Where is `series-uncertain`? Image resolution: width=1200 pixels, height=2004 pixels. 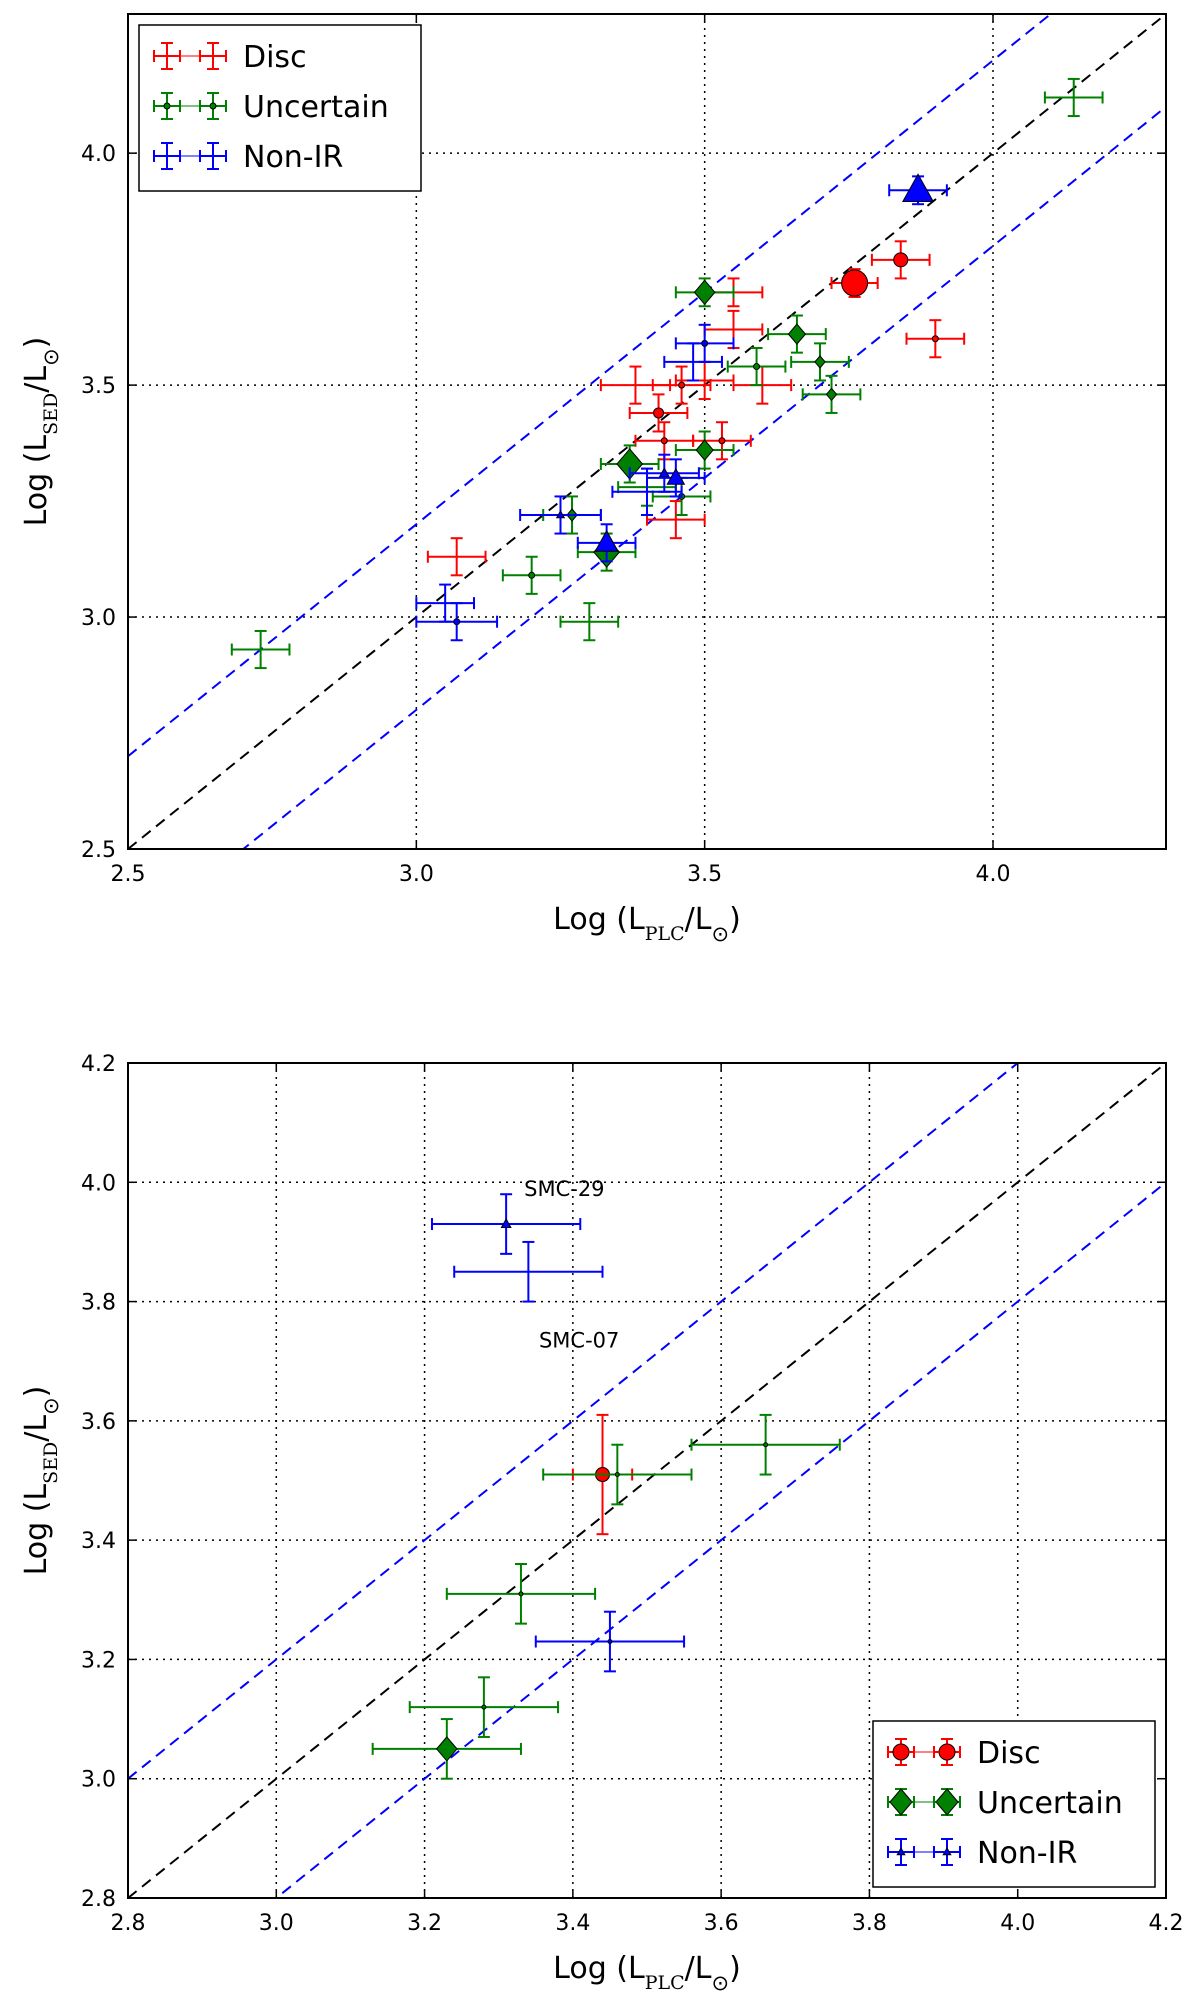
series-uncertain is located at coordinates (606, 1596).